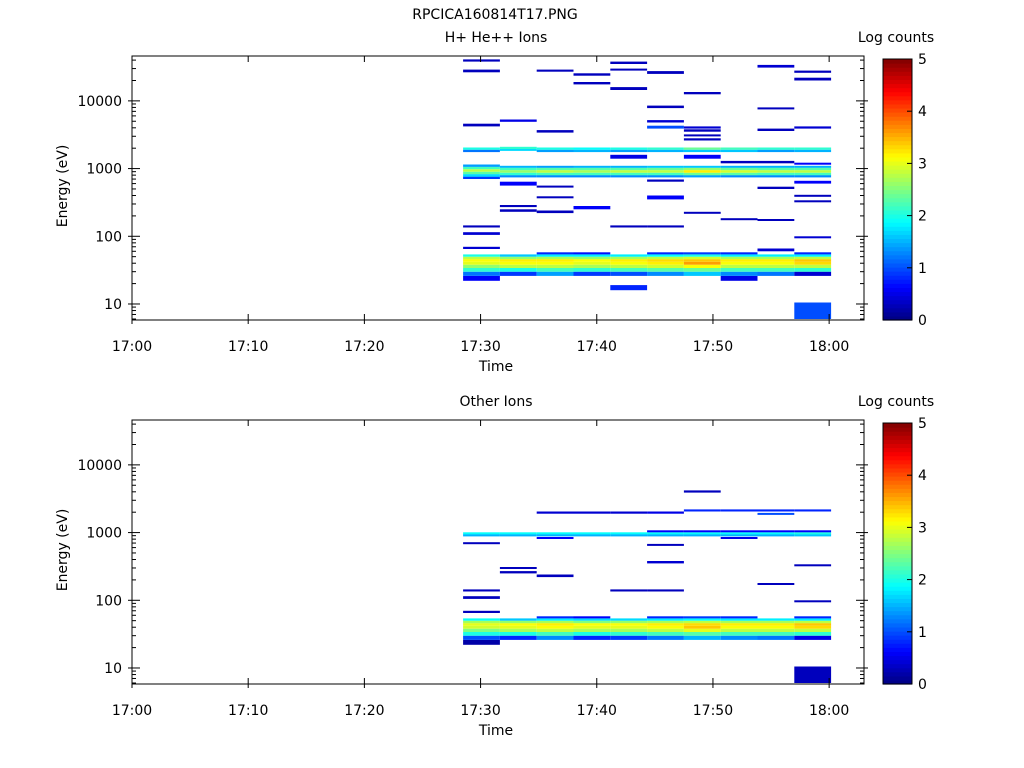 This screenshot has height=768, width=1024. What do you see at coordinates (132, 711) in the screenshot?
I see `x-tick-label: 17:00` at bounding box center [132, 711].